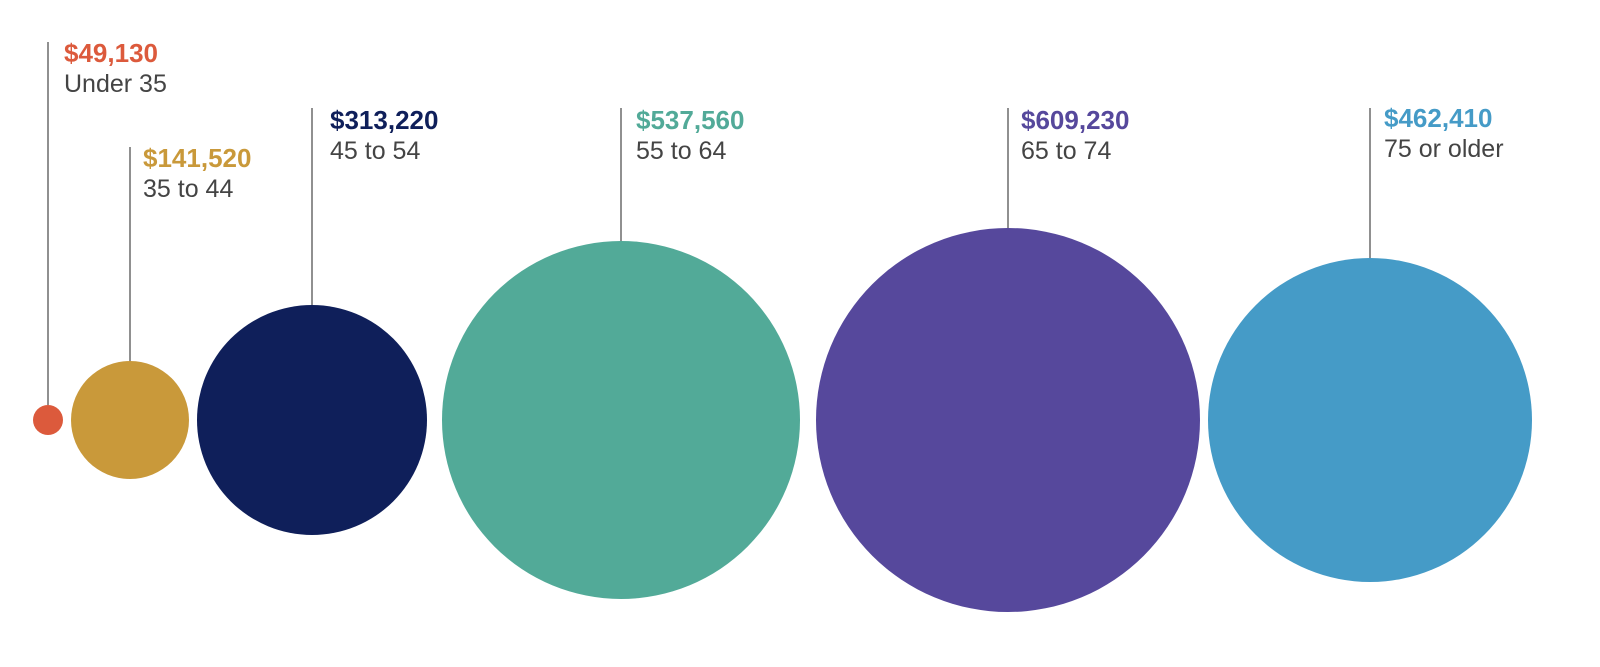 The height and width of the screenshot is (667, 1600). What do you see at coordinates (1444, 134) in the screenshot?
I see `bubble-label: $462,410 75 or older` at bounding box center [1444, 134].